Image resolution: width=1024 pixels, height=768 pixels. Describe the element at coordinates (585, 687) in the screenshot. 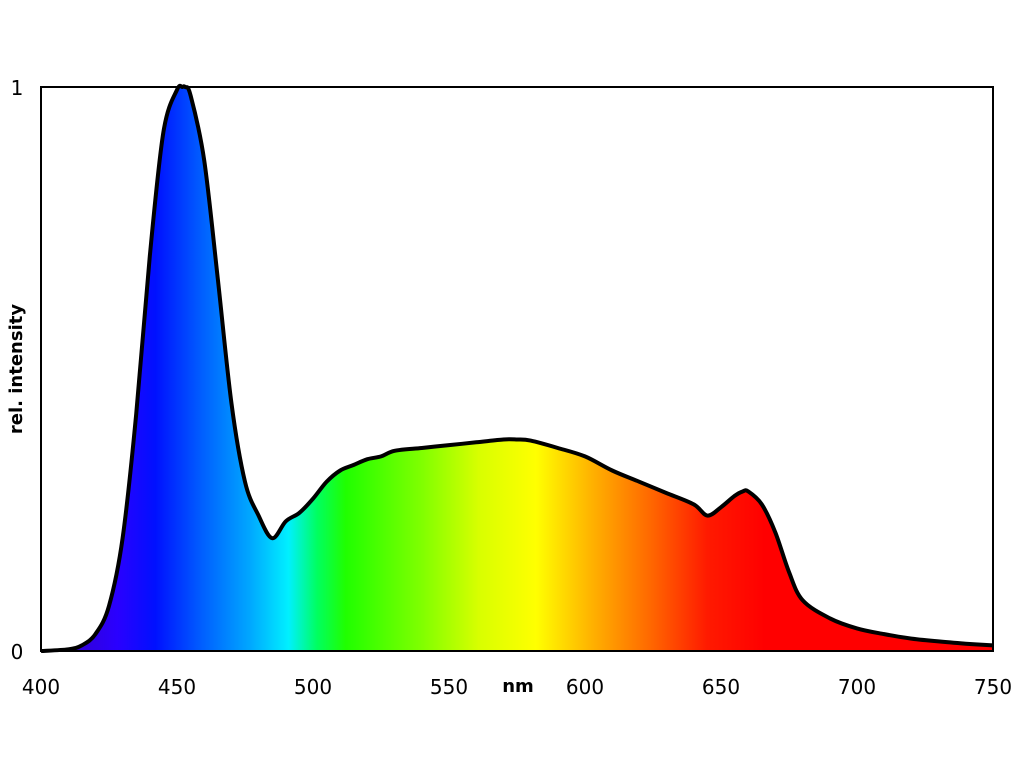

I see `x-tick-label: 600` at that location.